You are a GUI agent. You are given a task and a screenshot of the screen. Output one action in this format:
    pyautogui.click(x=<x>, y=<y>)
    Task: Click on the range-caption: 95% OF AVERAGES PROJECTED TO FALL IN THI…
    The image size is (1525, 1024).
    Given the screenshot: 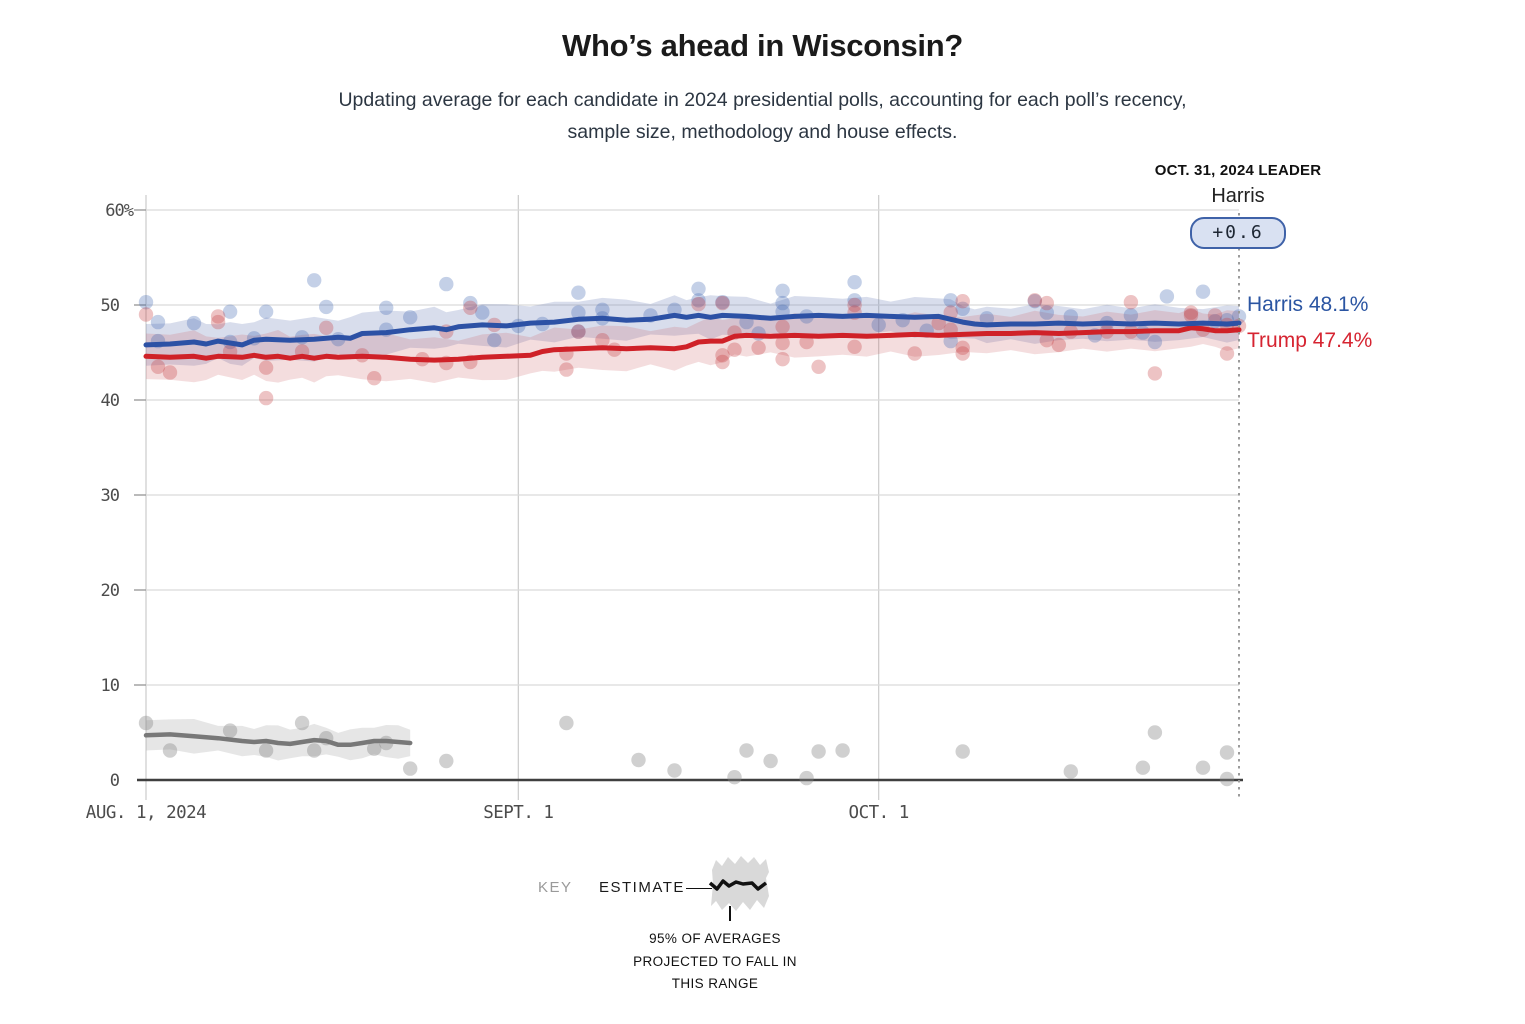 What is the action you would take?
    pyautogui.click(x=715, y=962)
    